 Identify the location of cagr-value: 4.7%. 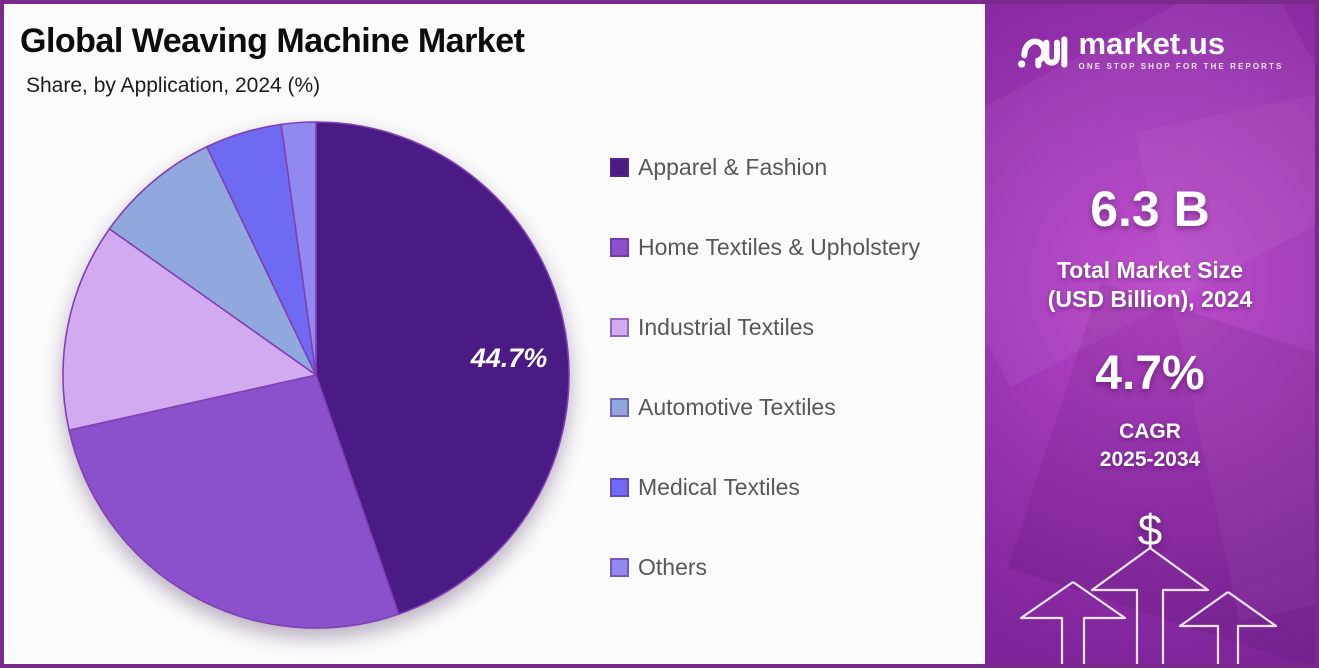
(1150, 373).